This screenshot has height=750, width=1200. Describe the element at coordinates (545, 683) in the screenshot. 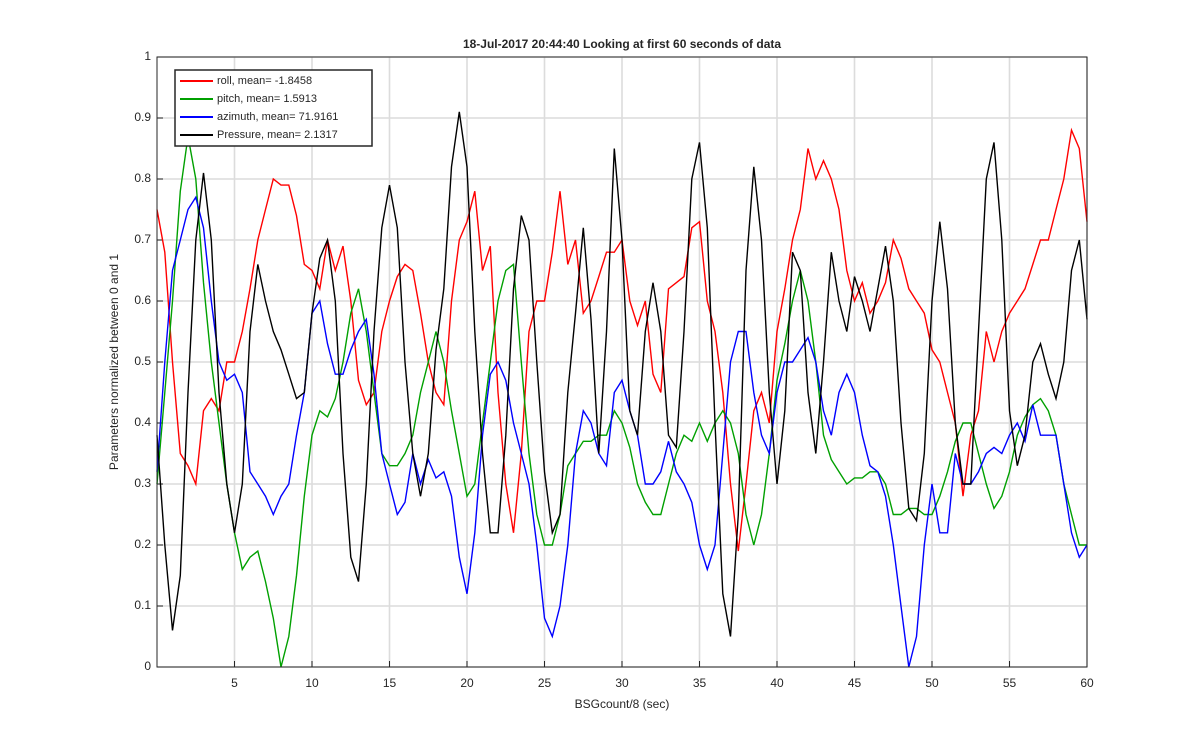

I see `x-tick-label: 25` at that location.